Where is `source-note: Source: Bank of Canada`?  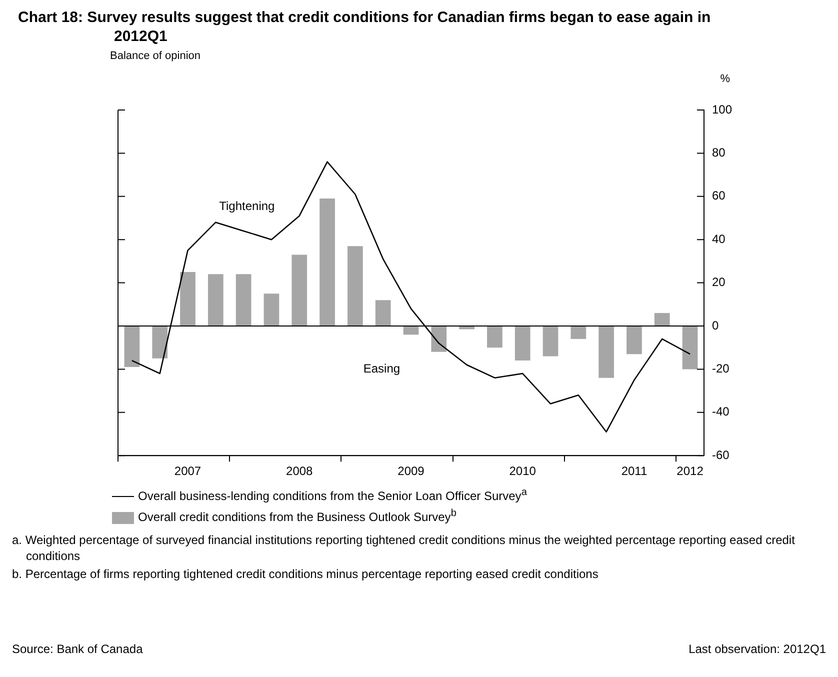 source-note: Source: Bank of Canada is located at coordinates (77, 649).